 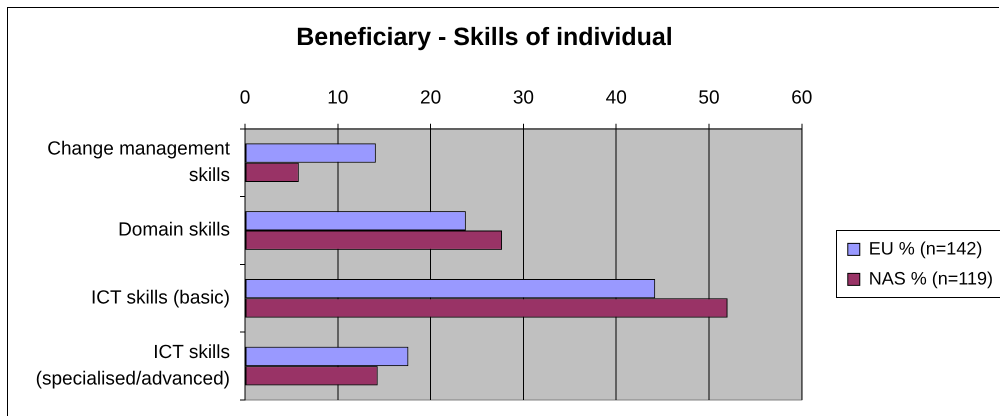 I want to click on x-tick-label: 60, so click(x=801, y=98).